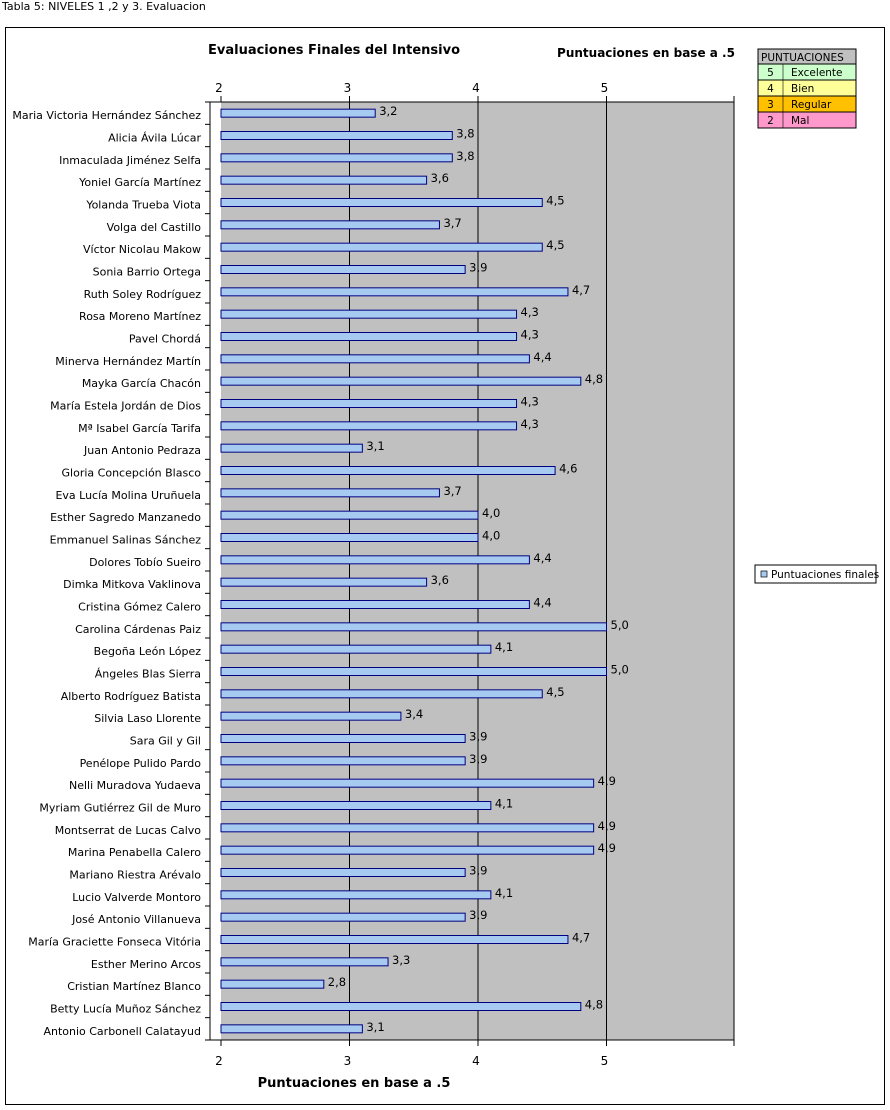 The width and height of the screenshot is (890, 1110). Describe the element at coordinates (337, 982) in the screenshot. I see `bar-value-label: 2,8` at that location.